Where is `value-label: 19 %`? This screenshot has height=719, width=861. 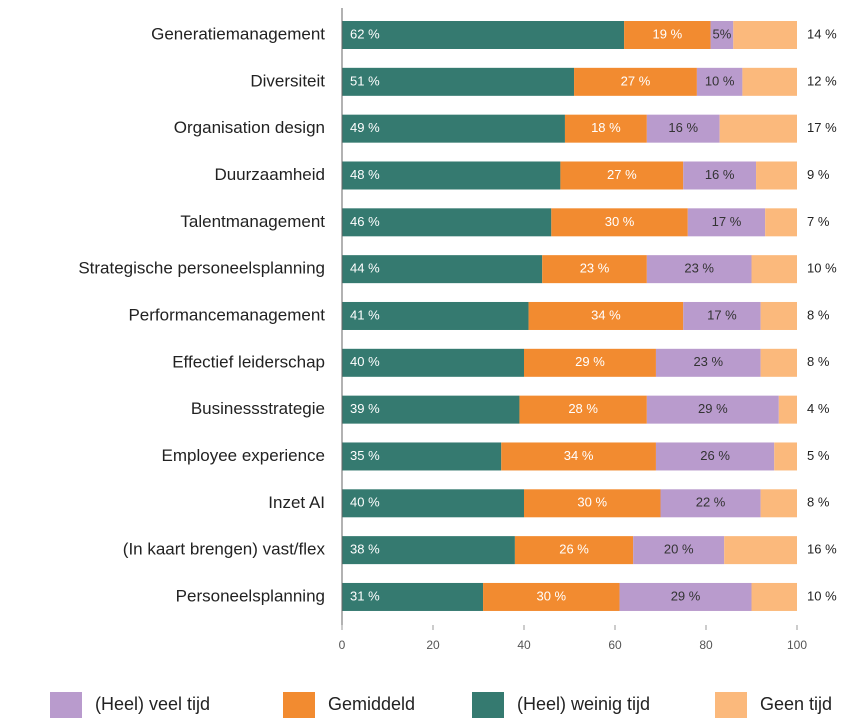 value-label: 19 % is located at coordinates (668, 33).